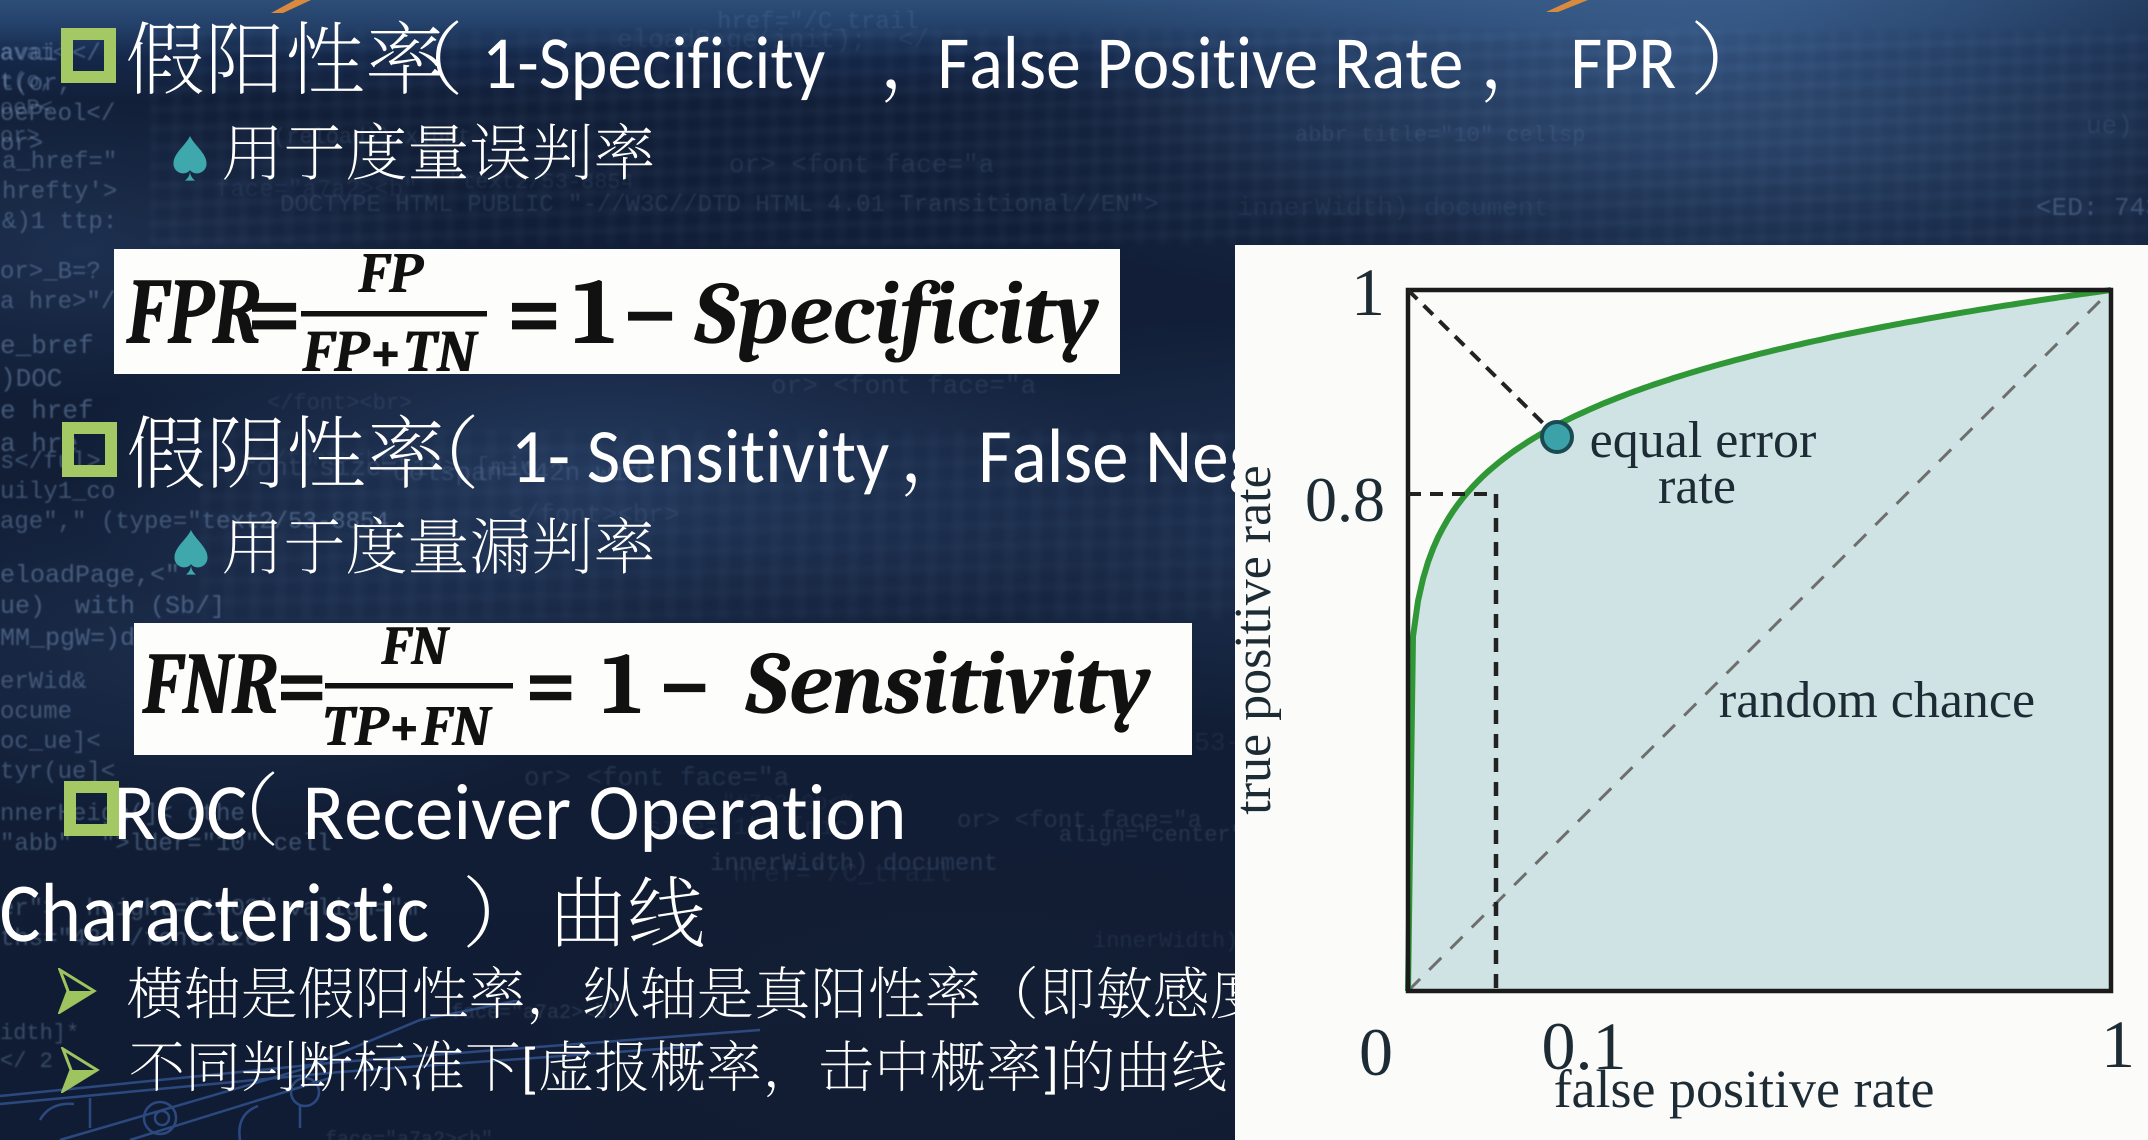  I want to click on svg-text: rate, so click(1697, 486).